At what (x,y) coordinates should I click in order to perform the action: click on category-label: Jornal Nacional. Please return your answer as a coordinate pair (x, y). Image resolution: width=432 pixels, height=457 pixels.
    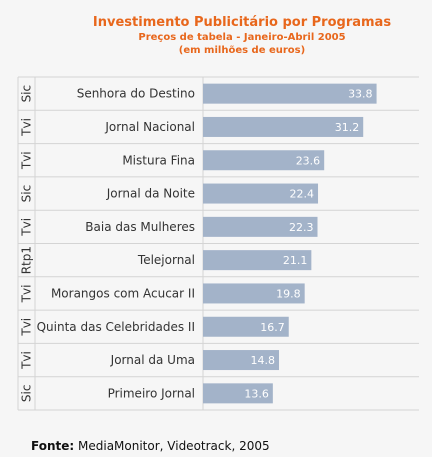
    Looking at the image, I should click on (149, 127).